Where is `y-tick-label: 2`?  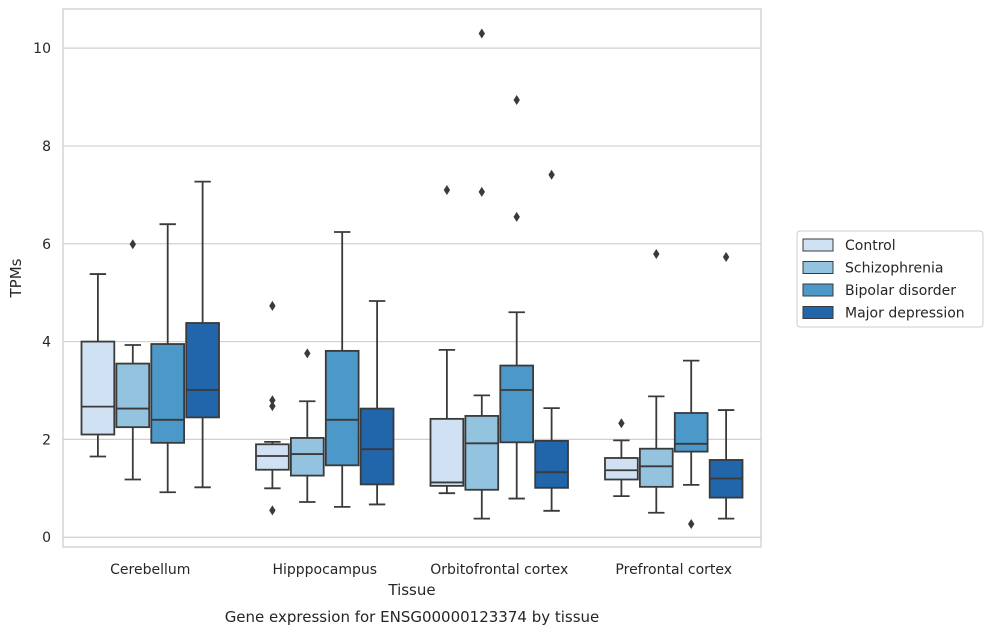 y-tick-label: 2 is located at coordinates (46, 440).